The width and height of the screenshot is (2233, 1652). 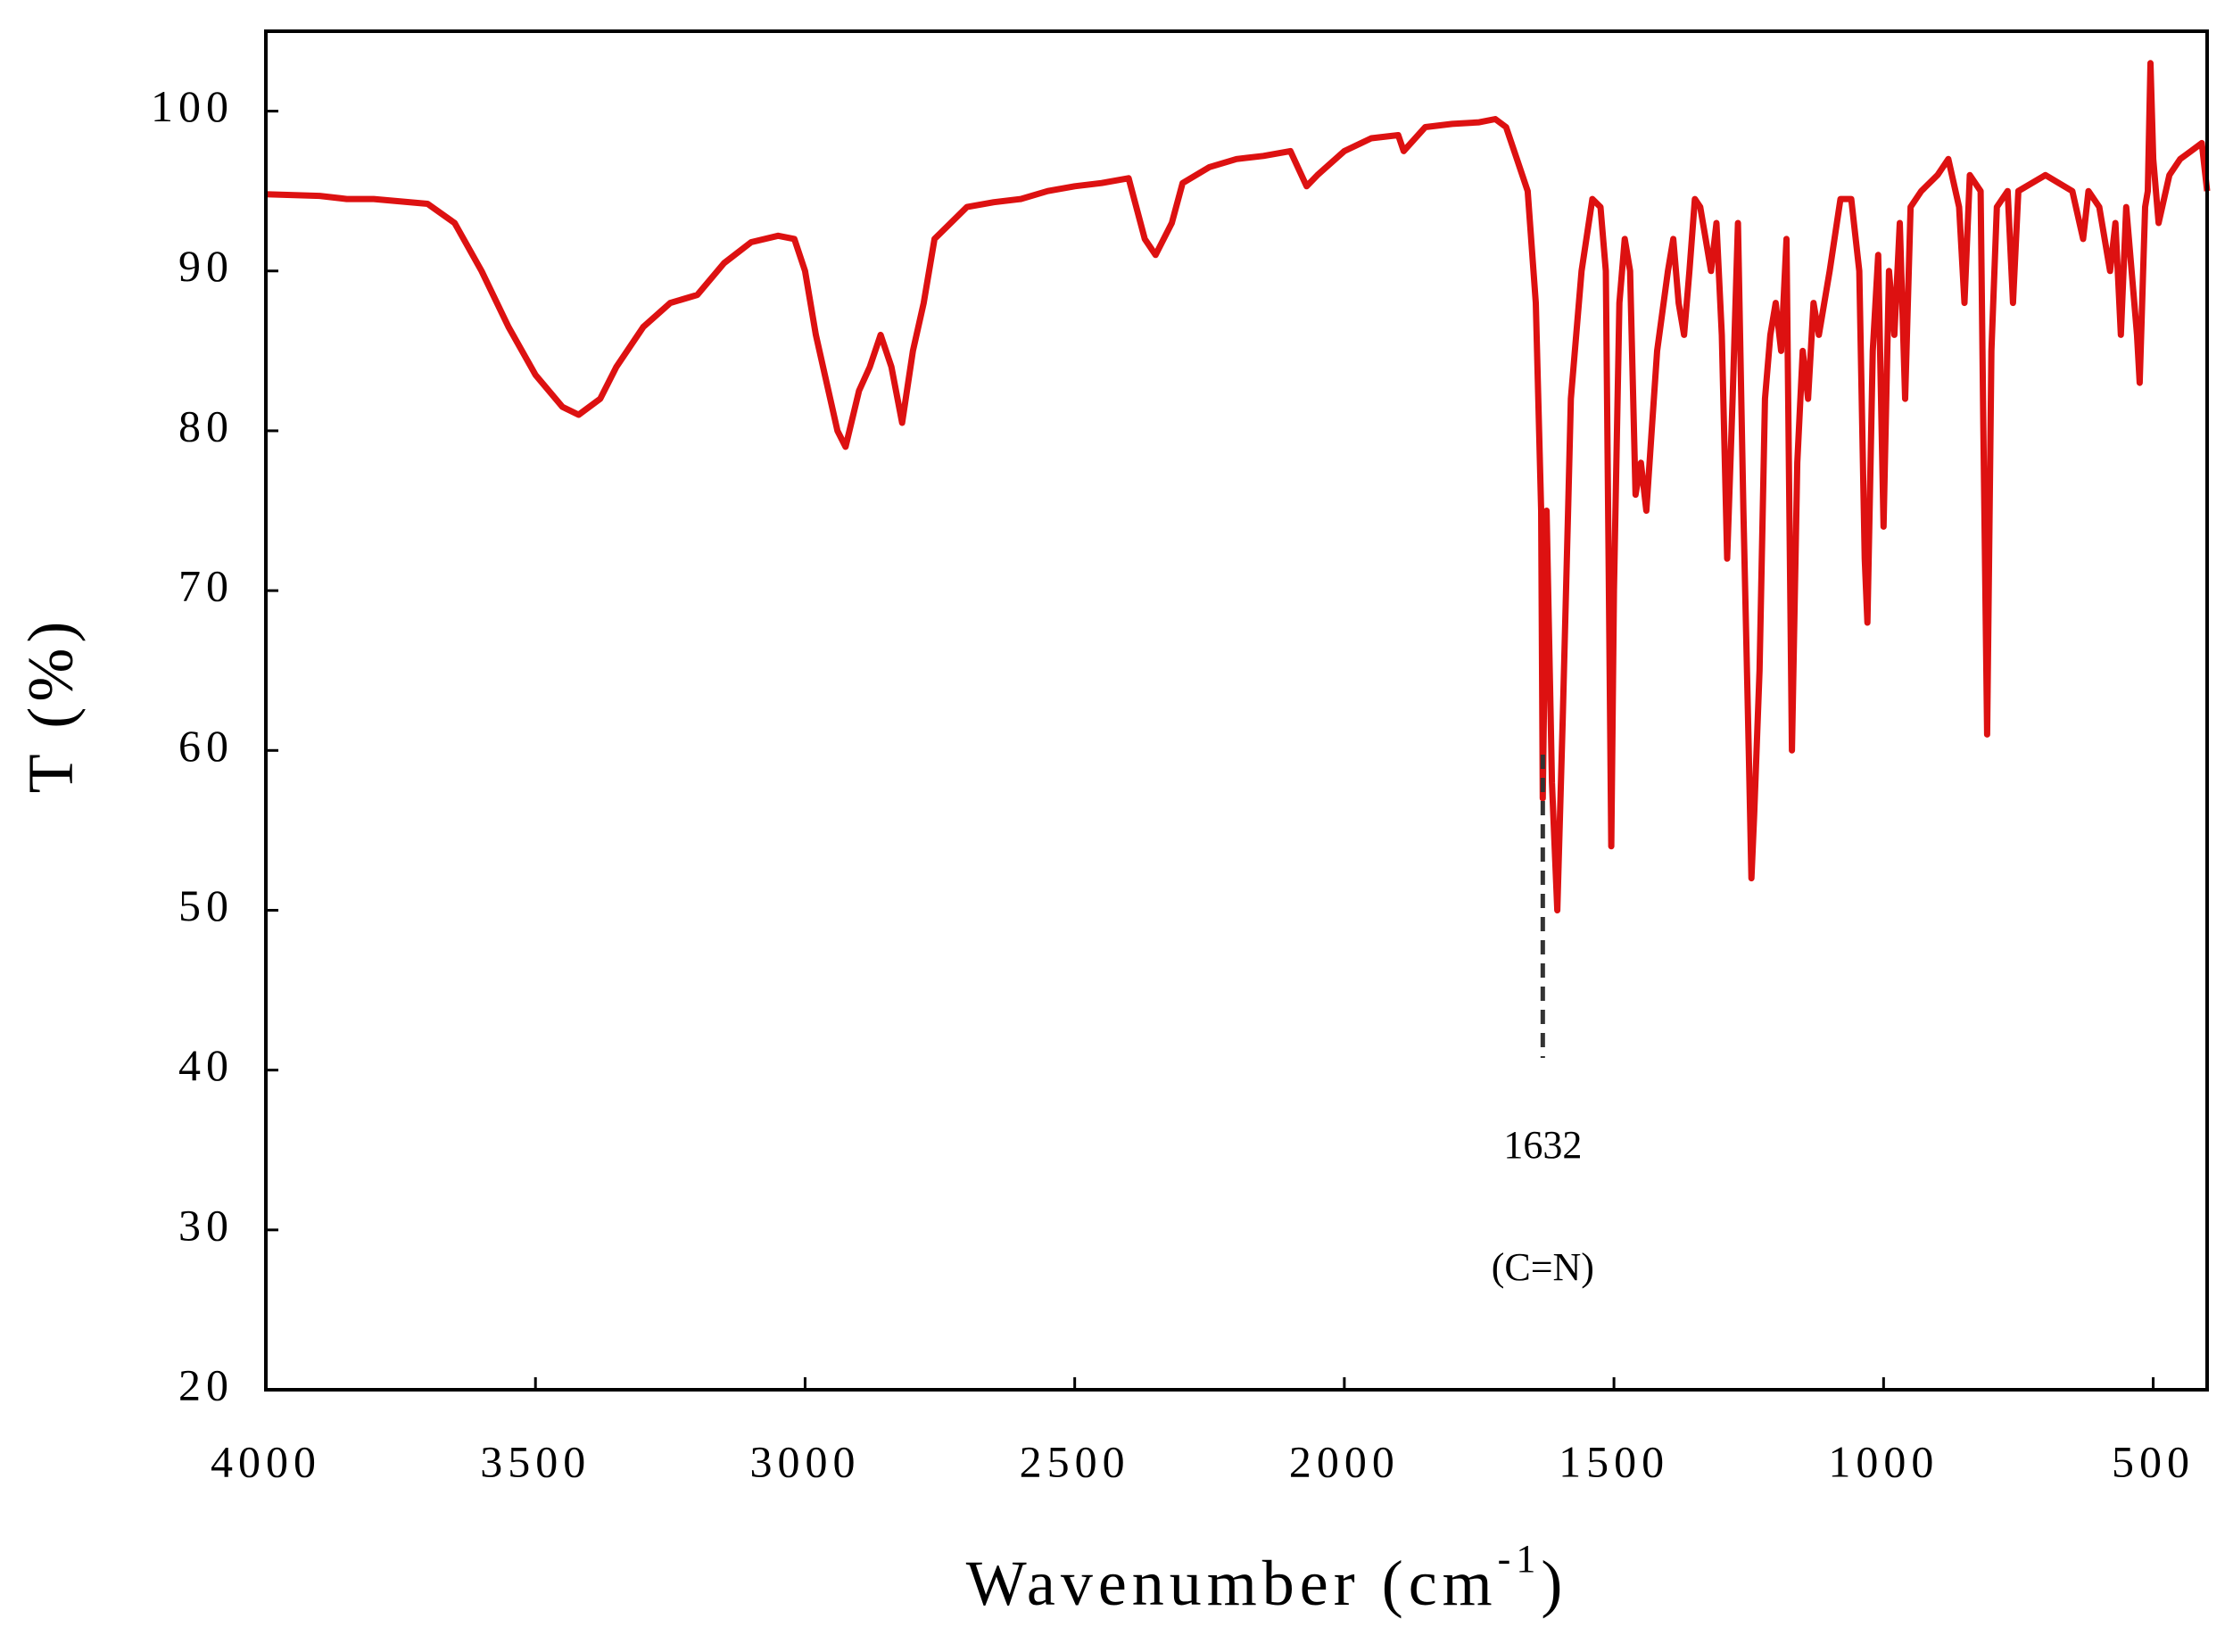 What do you see at coordinates (1075, 1461) in the screenshot?
I see `x-tick-label: 2500` at bounding box center [1075, 1461].